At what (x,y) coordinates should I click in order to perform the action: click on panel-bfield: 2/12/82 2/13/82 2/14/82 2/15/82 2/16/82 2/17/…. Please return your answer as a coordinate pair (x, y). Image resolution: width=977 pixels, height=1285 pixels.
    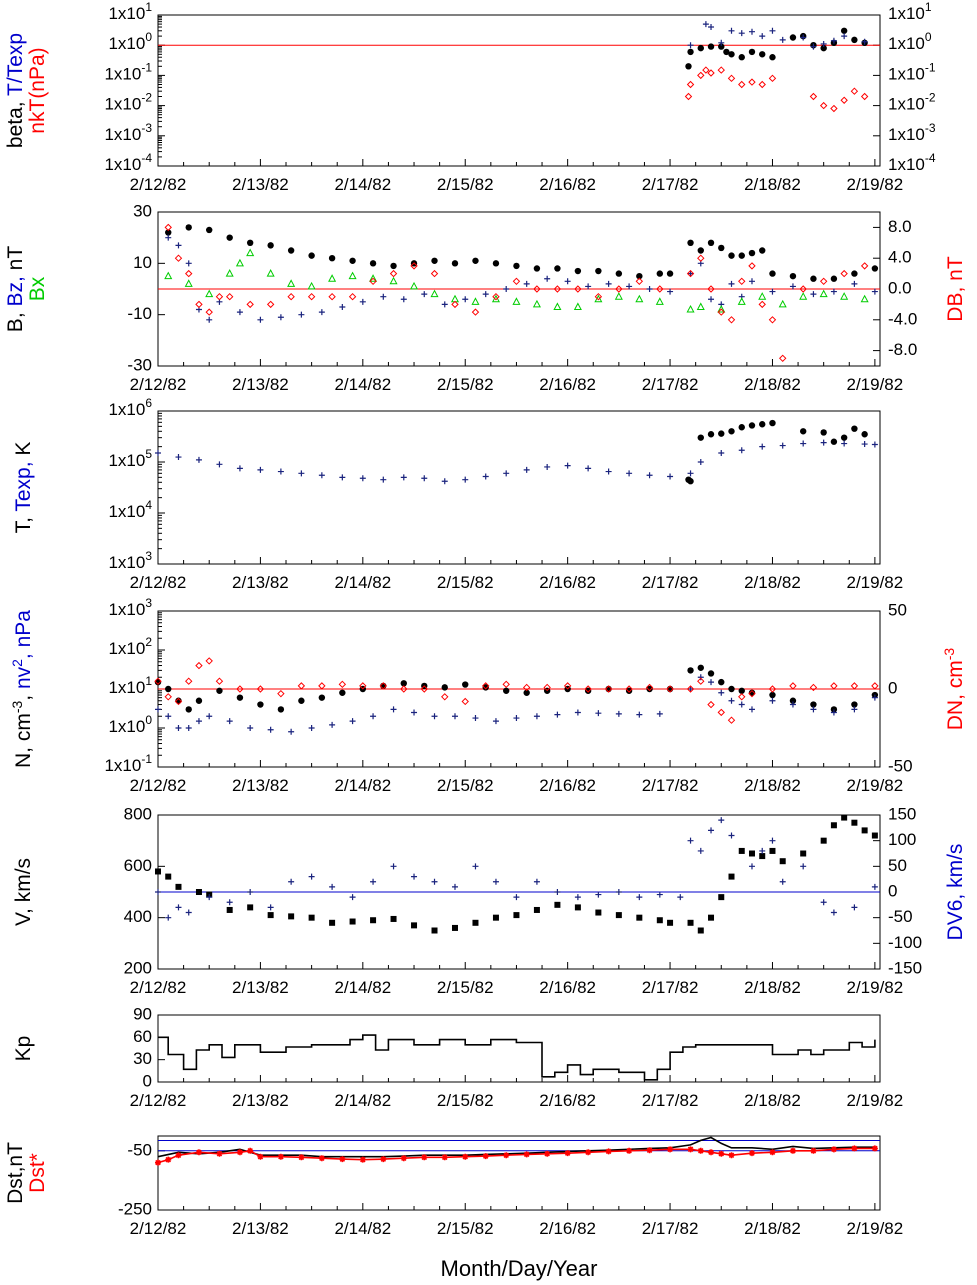
    Looking at the image, I should click on (485, 297).